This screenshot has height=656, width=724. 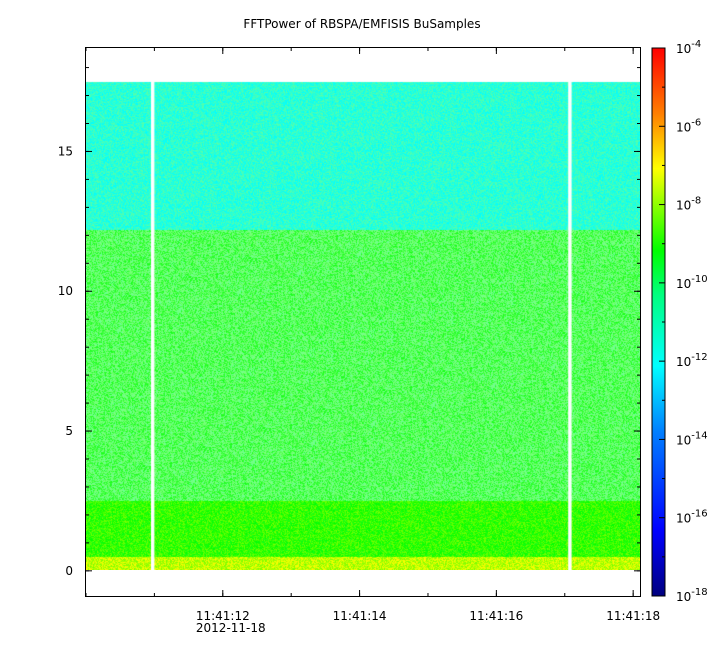 I want to click on x-tick-date-label: 2012-11-18, so click(x=231, y=628).